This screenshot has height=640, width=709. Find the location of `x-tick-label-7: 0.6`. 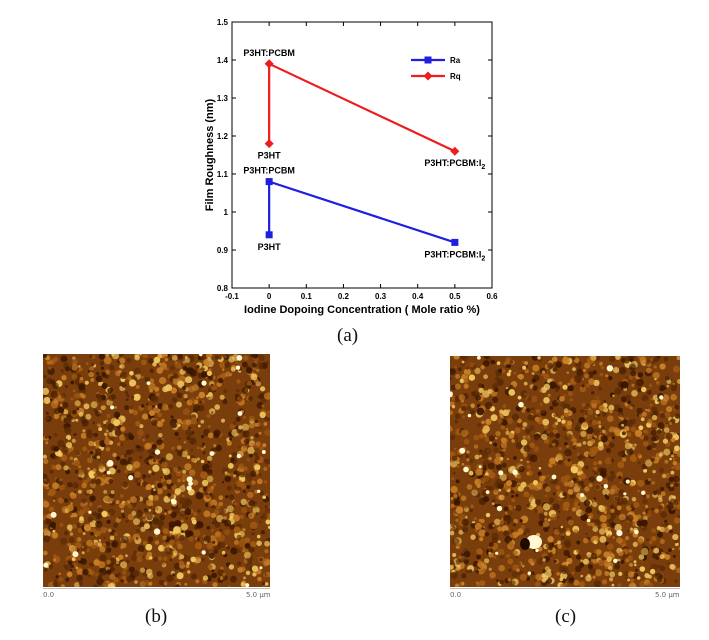

x-tick-label-7: 0.6 is located at coordinates (492, 296).